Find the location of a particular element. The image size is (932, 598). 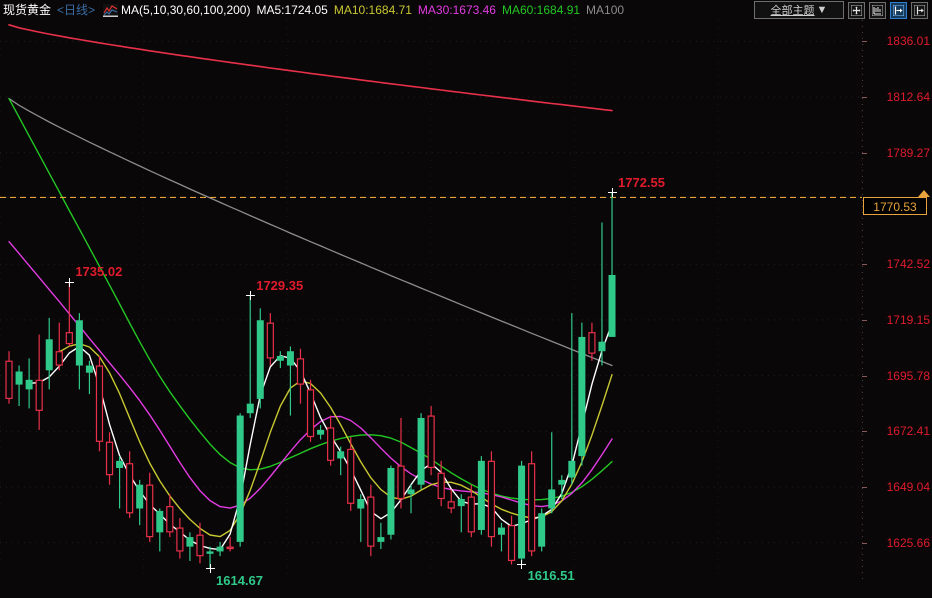

axis-tick-label: 1812.64 is located at coordinates (908, 97).